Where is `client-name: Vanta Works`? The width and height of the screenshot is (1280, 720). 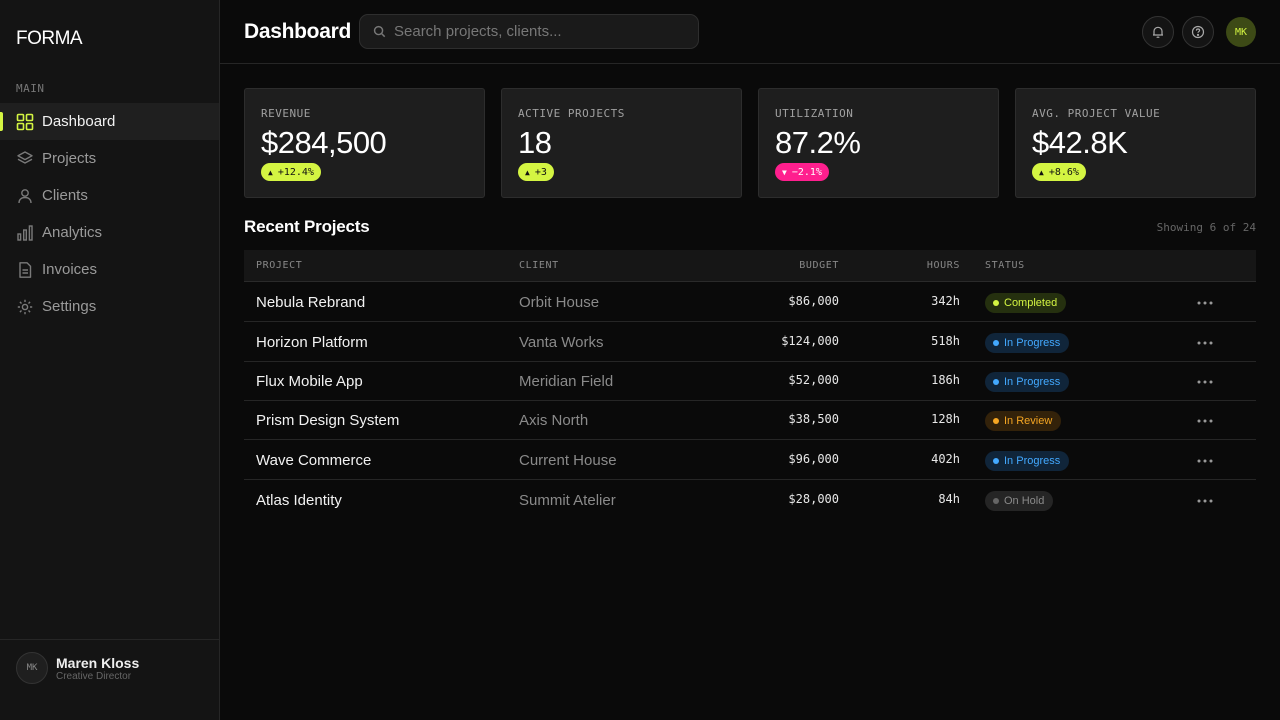
client-name: Vanta Works is located at coordinates (561, 342).